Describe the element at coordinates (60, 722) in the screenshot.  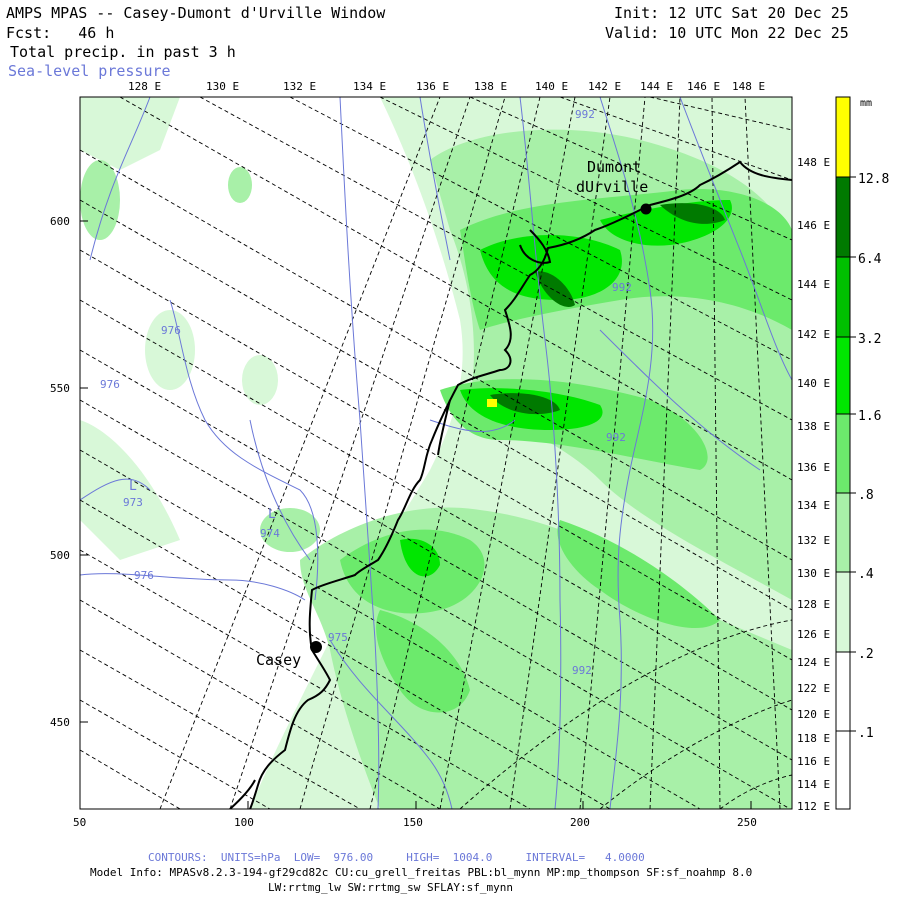
I see `y-tick-label: 450` at that location.